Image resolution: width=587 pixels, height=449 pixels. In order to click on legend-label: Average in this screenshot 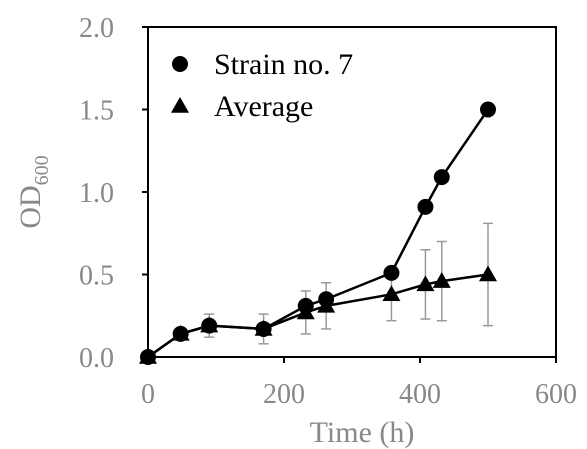, I will do `click(263, 106)`.